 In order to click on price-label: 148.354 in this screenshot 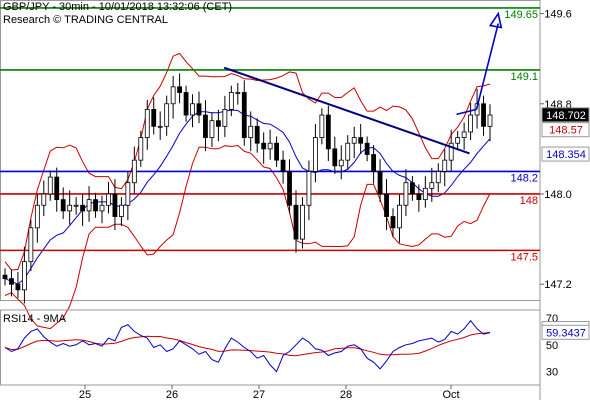, I will do `click(566, 155)`.